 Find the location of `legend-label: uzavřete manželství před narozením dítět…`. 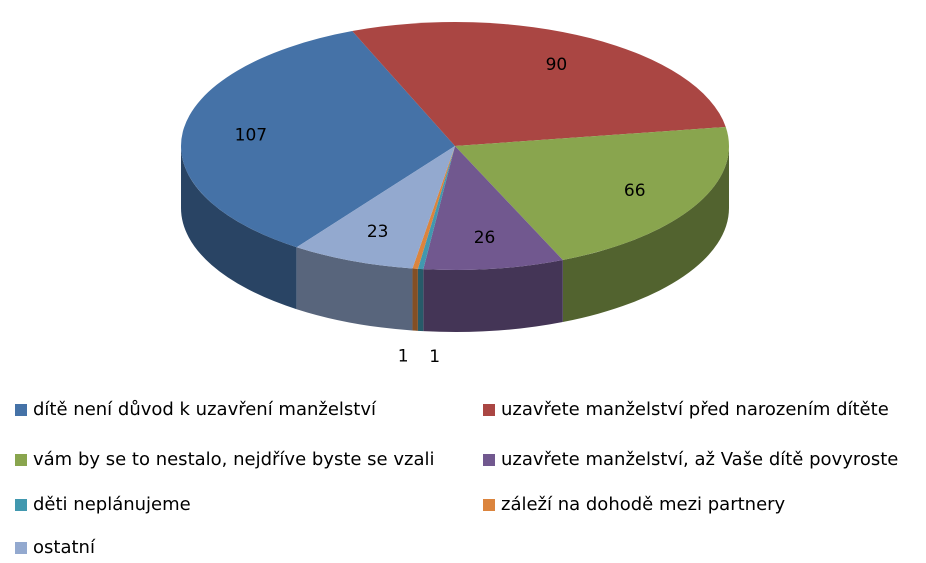

legend-label: uzavřete manželství před narozením dítět… is located at coordinates (695, 409).